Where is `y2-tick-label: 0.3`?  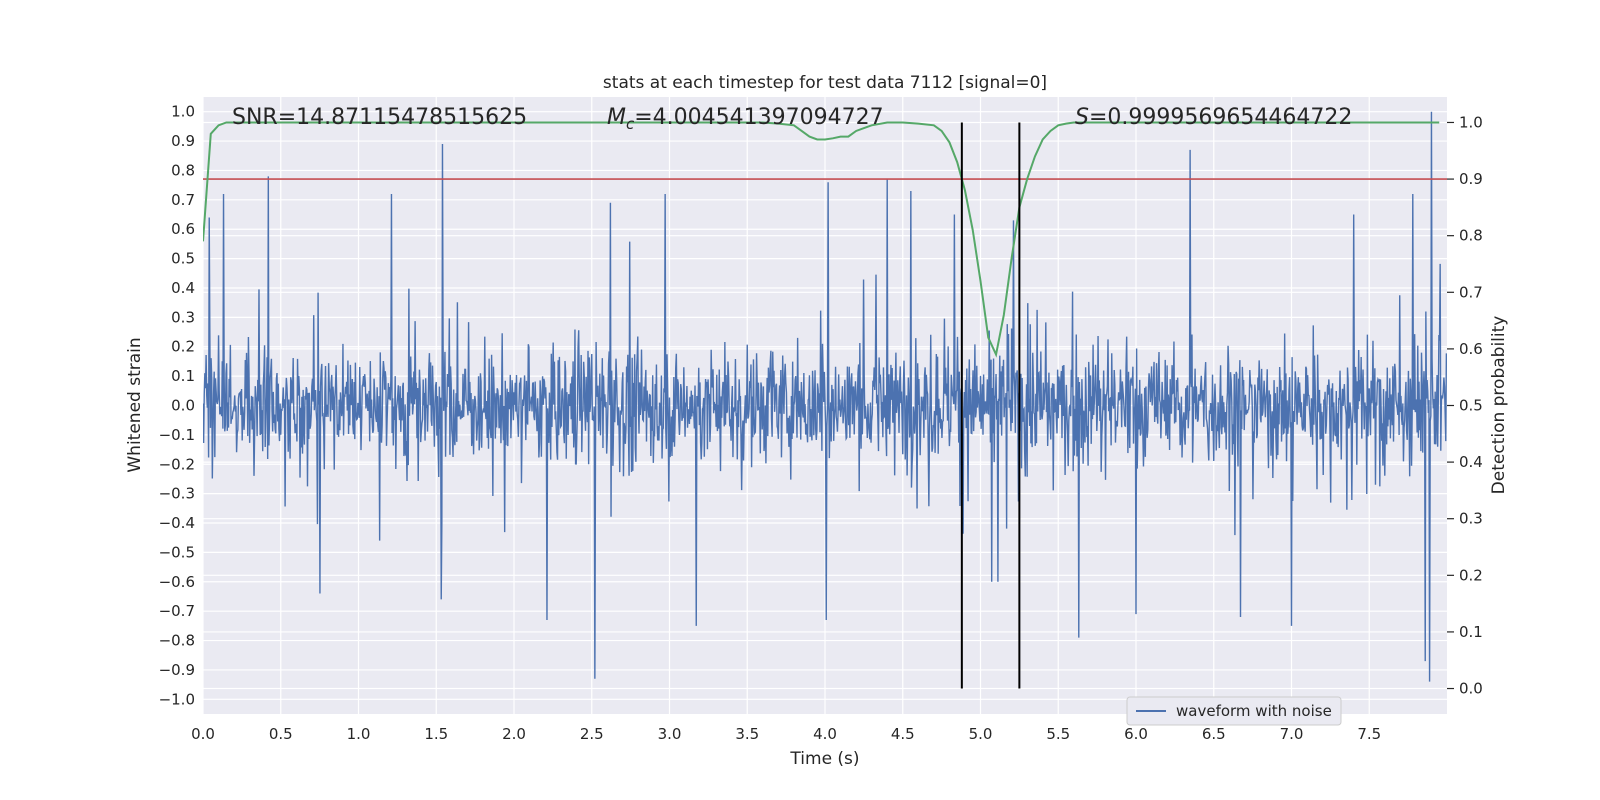
y2-tick-label: 0.3 is located at coordinates (1471, 519).